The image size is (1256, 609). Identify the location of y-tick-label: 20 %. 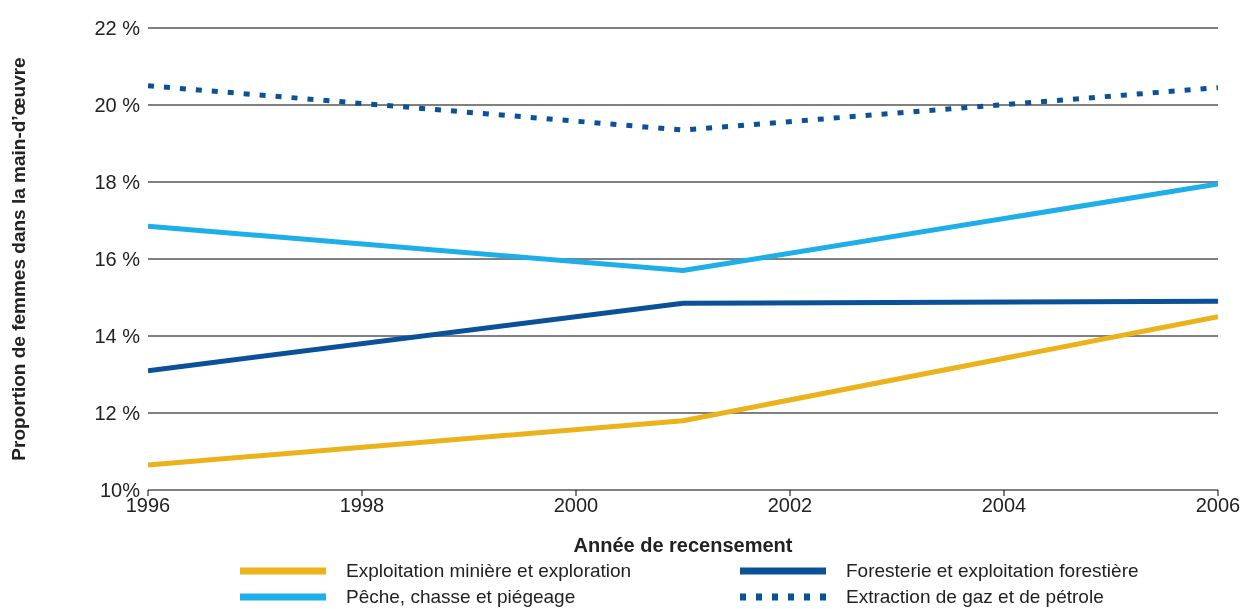
(117, 105).